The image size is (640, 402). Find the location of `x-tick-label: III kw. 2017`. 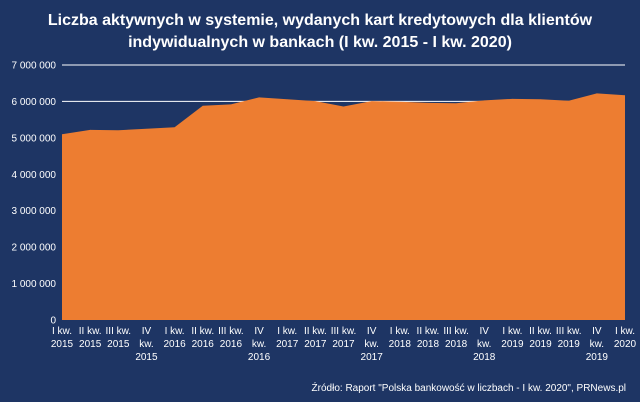

x-tick-label: III kw. 2017 is located at coordinates (344, 338).